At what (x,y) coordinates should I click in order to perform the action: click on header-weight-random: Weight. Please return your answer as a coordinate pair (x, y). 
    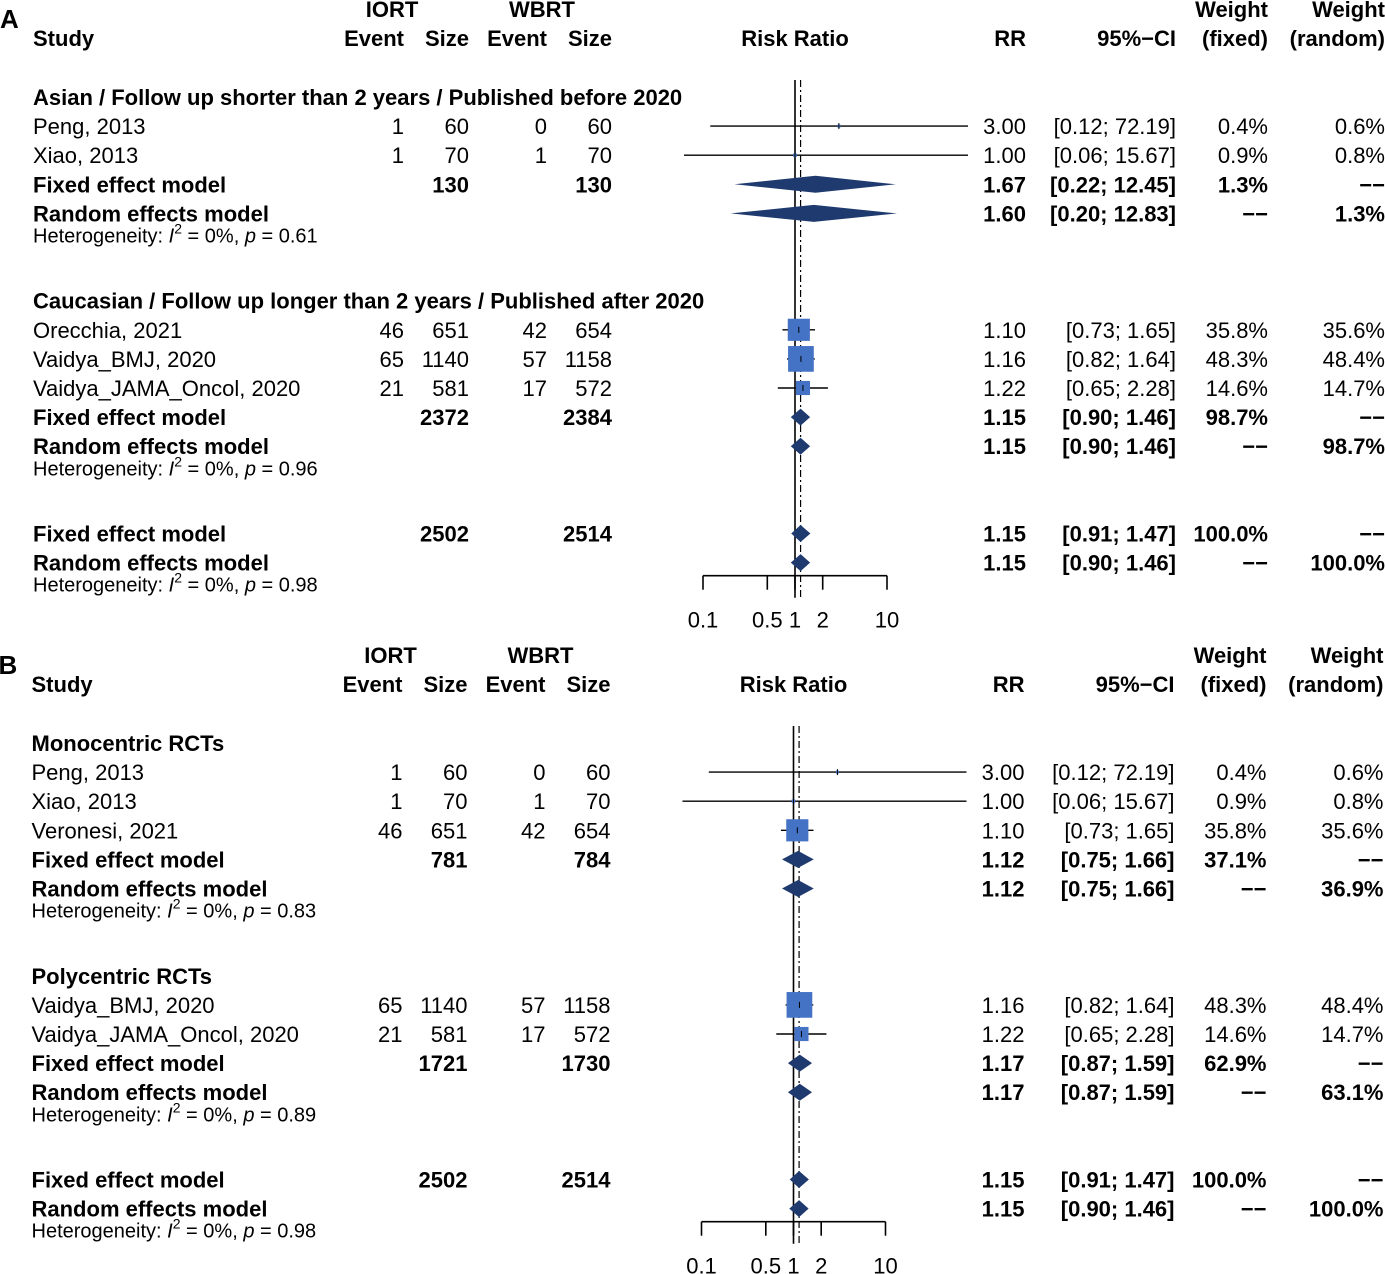
    Looking at the image, I should click on (1348, 655).